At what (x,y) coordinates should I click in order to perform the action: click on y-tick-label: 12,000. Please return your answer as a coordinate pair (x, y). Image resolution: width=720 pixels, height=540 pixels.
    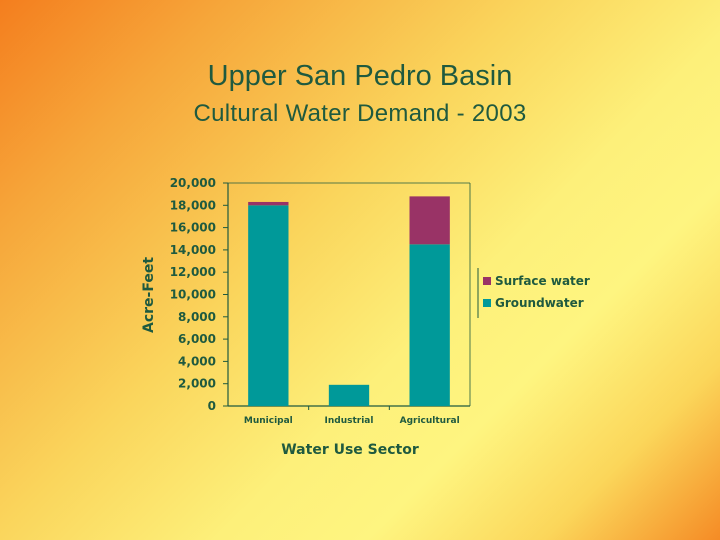
    Looking at the image, I should click on (193, 272).